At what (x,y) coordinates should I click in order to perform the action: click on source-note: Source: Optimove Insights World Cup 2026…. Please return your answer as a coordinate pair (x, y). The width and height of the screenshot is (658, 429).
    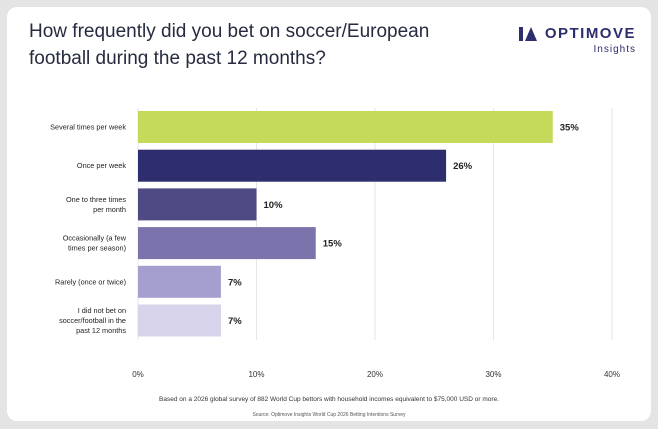
    Looking at the image, I should click on (329, 415).